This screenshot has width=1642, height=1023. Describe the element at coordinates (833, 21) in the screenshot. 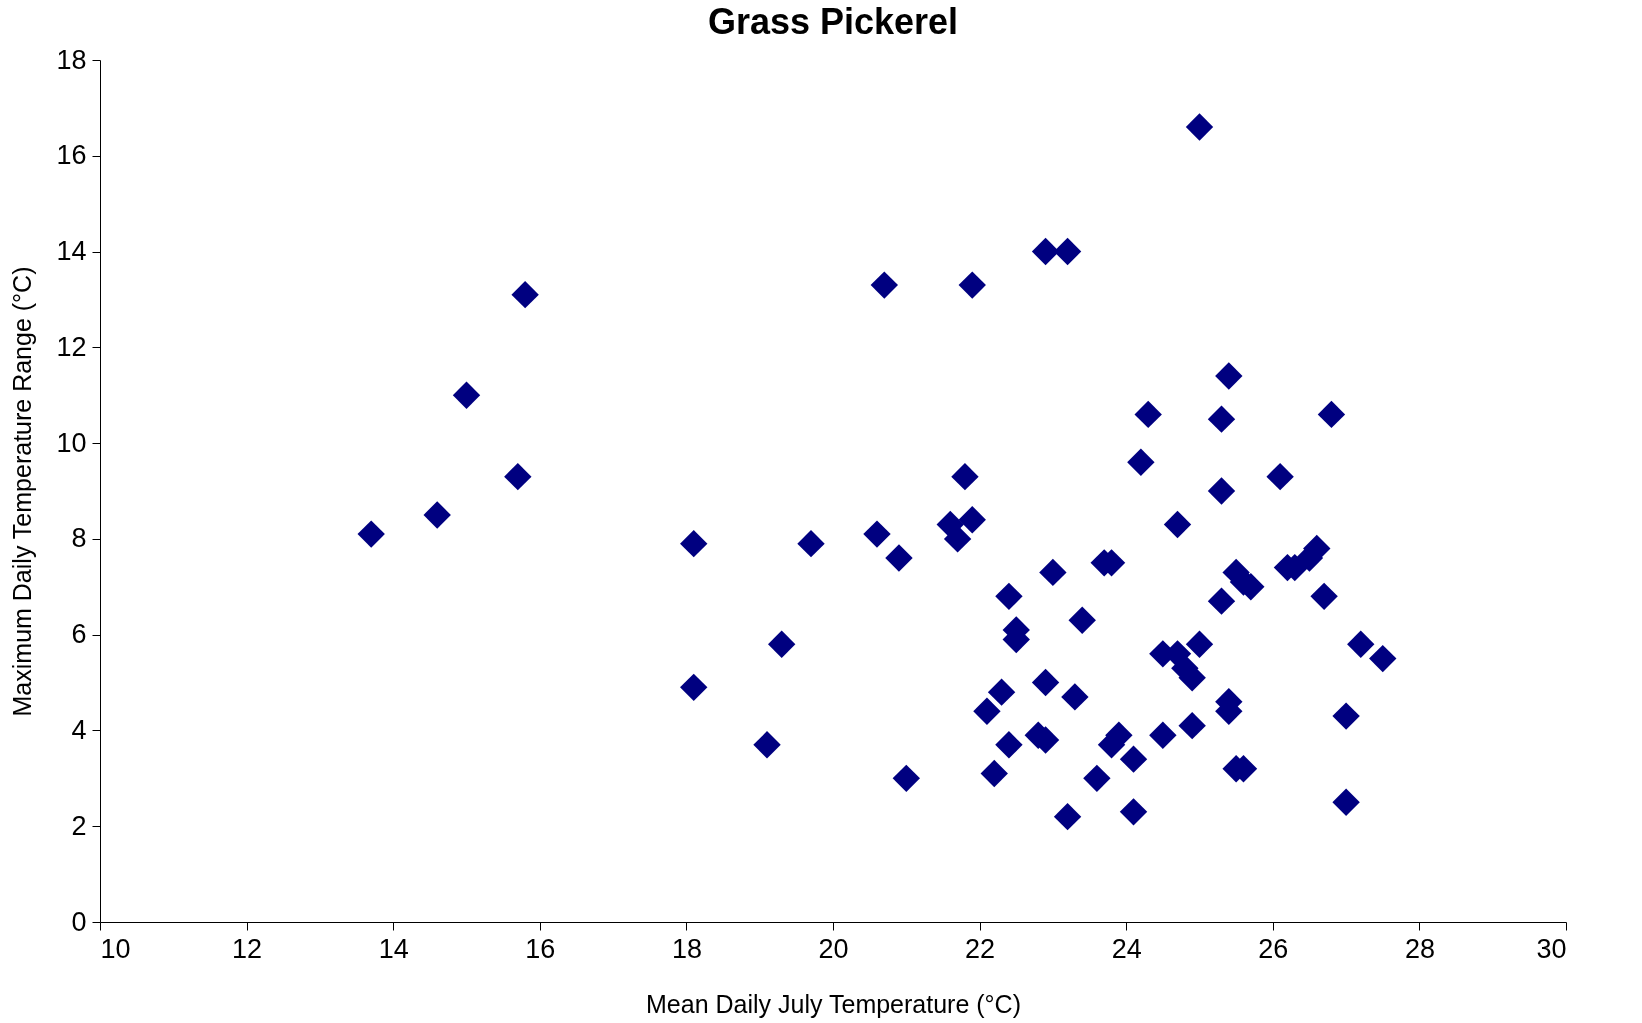

I see `chart-title: Grass Pickerel` at that location.